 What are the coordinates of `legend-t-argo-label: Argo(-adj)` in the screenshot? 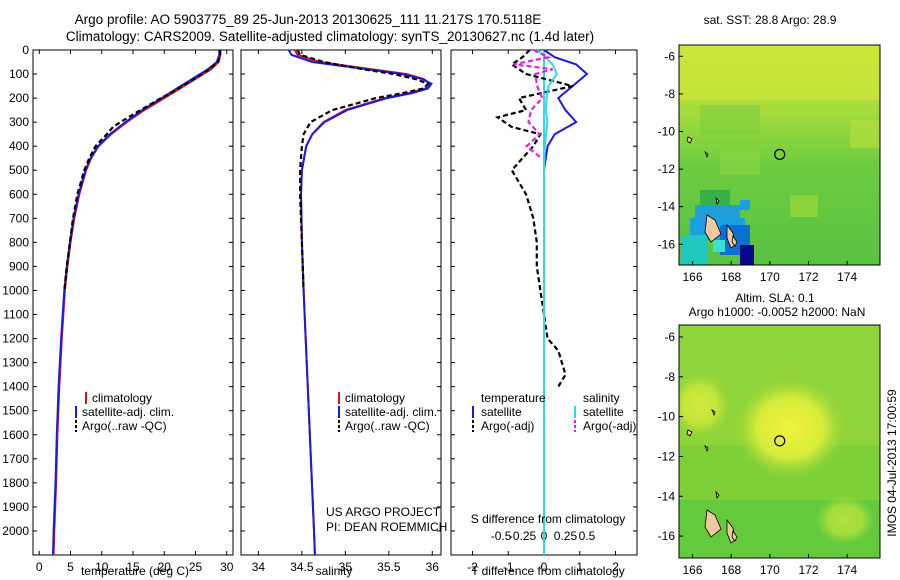 It's located at (507, 426).